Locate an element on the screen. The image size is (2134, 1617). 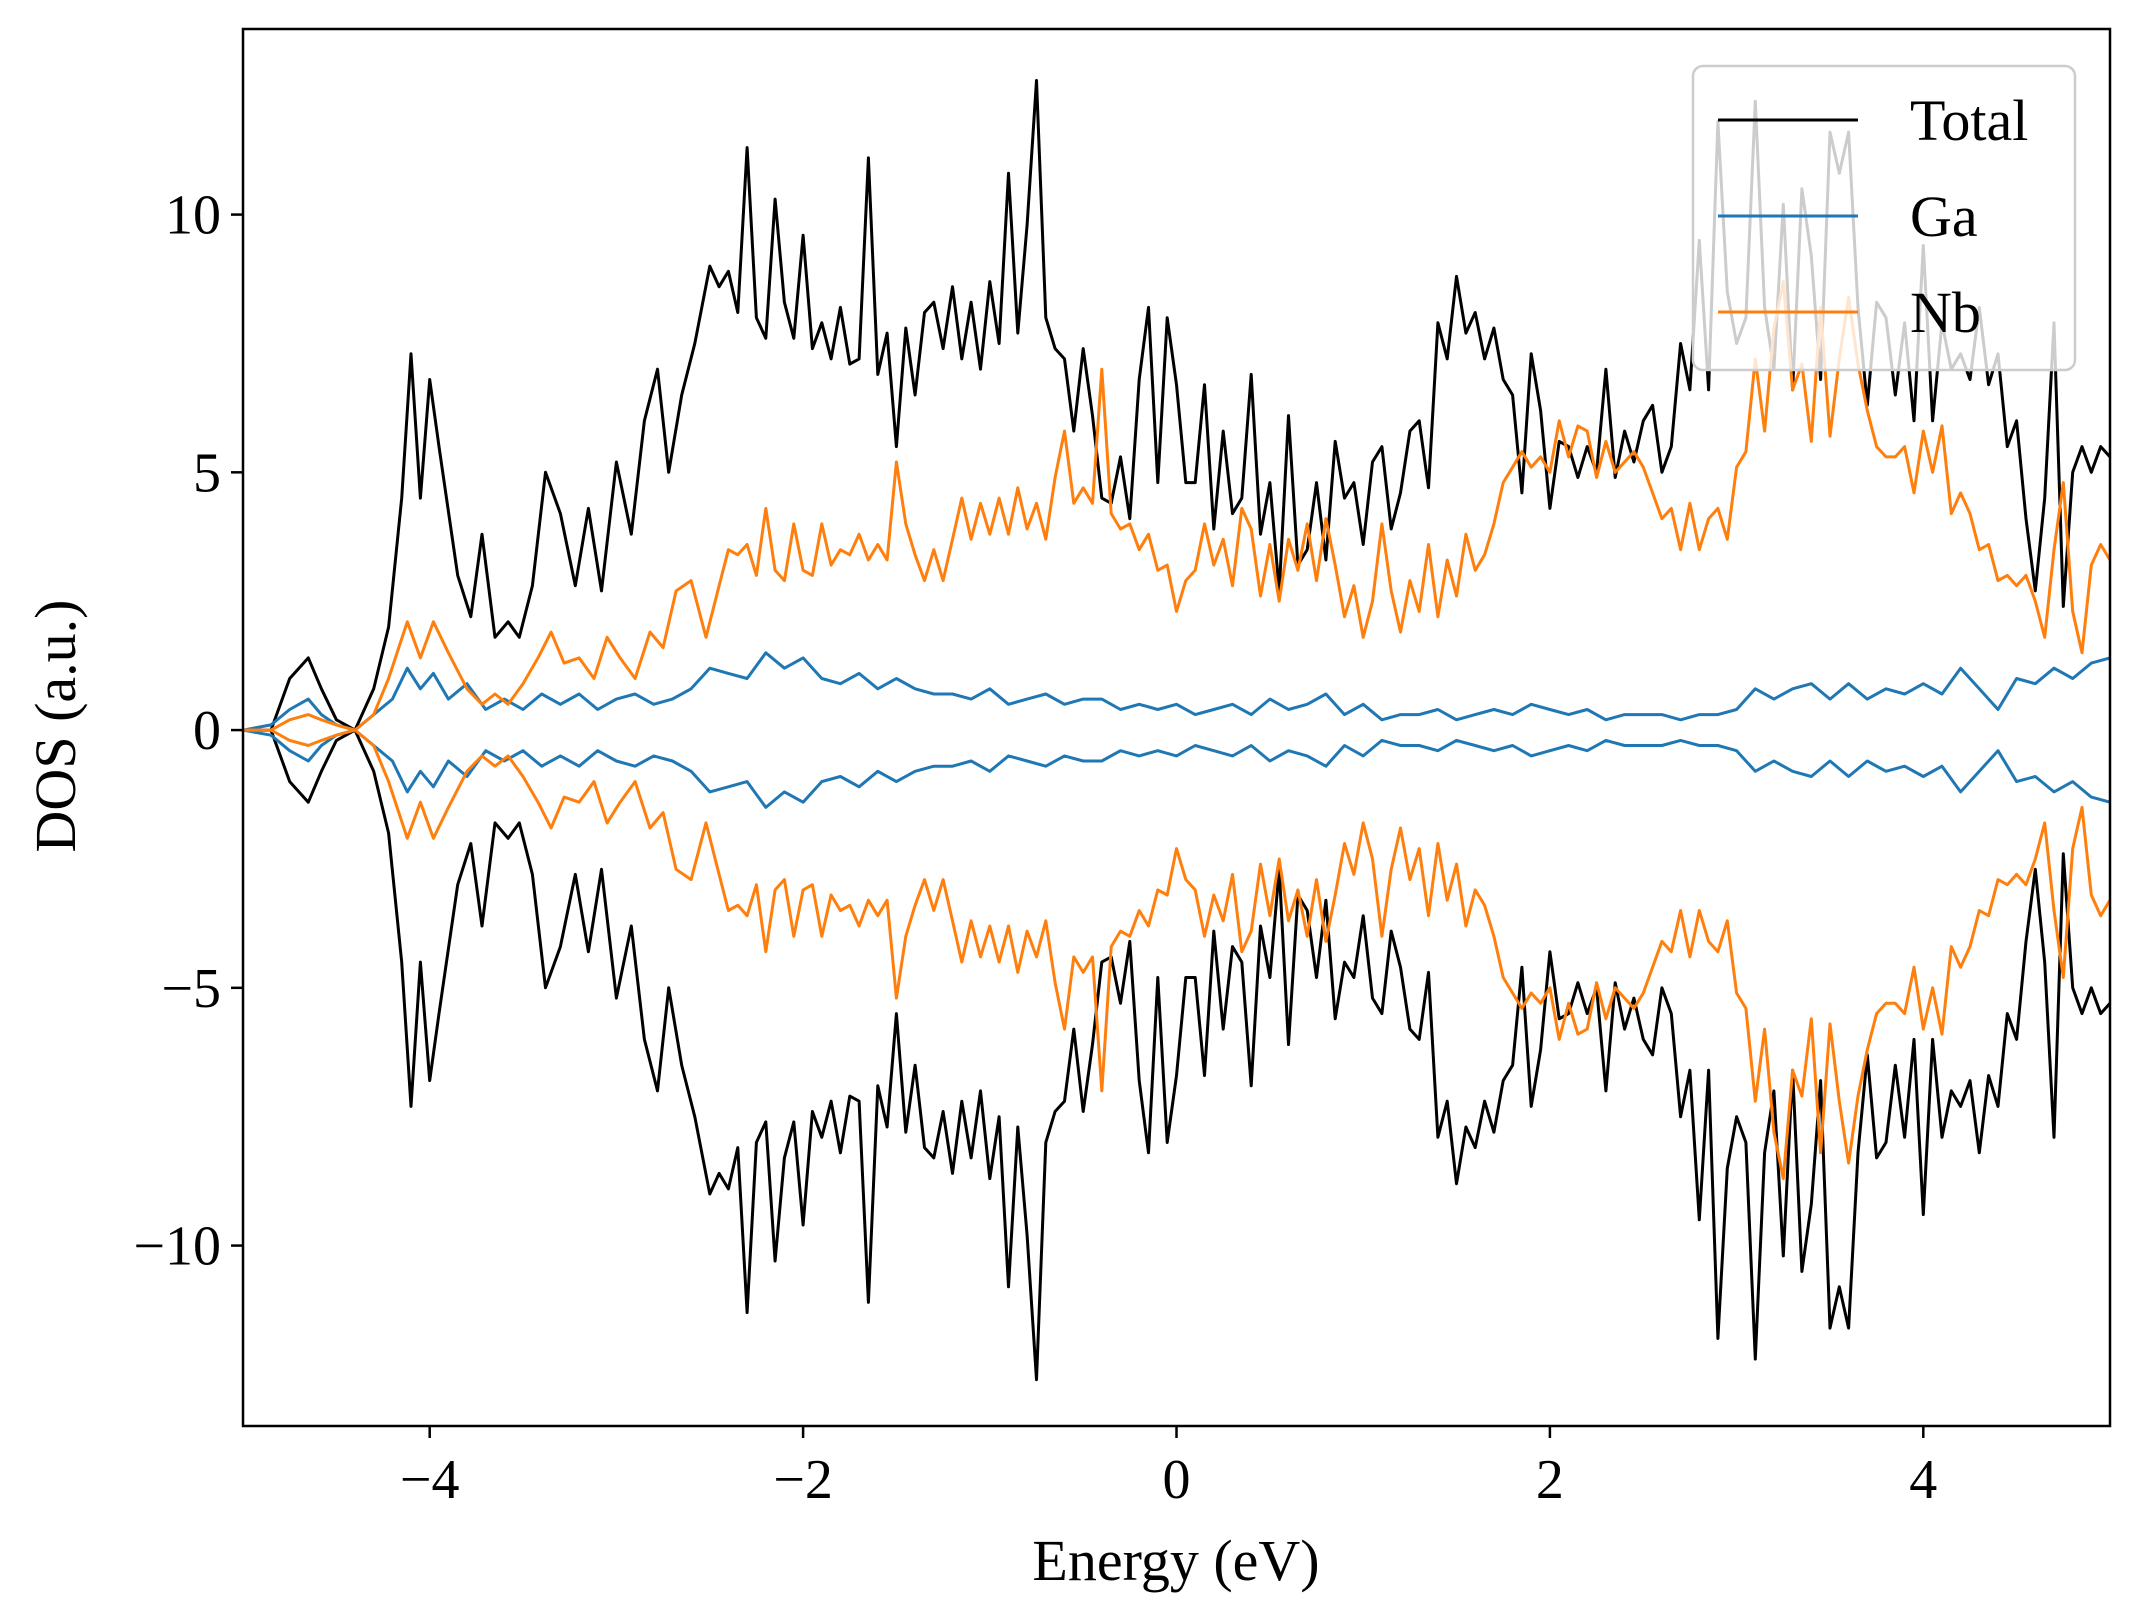
y-tick-label: 0 is located at coordinates (207, 731).